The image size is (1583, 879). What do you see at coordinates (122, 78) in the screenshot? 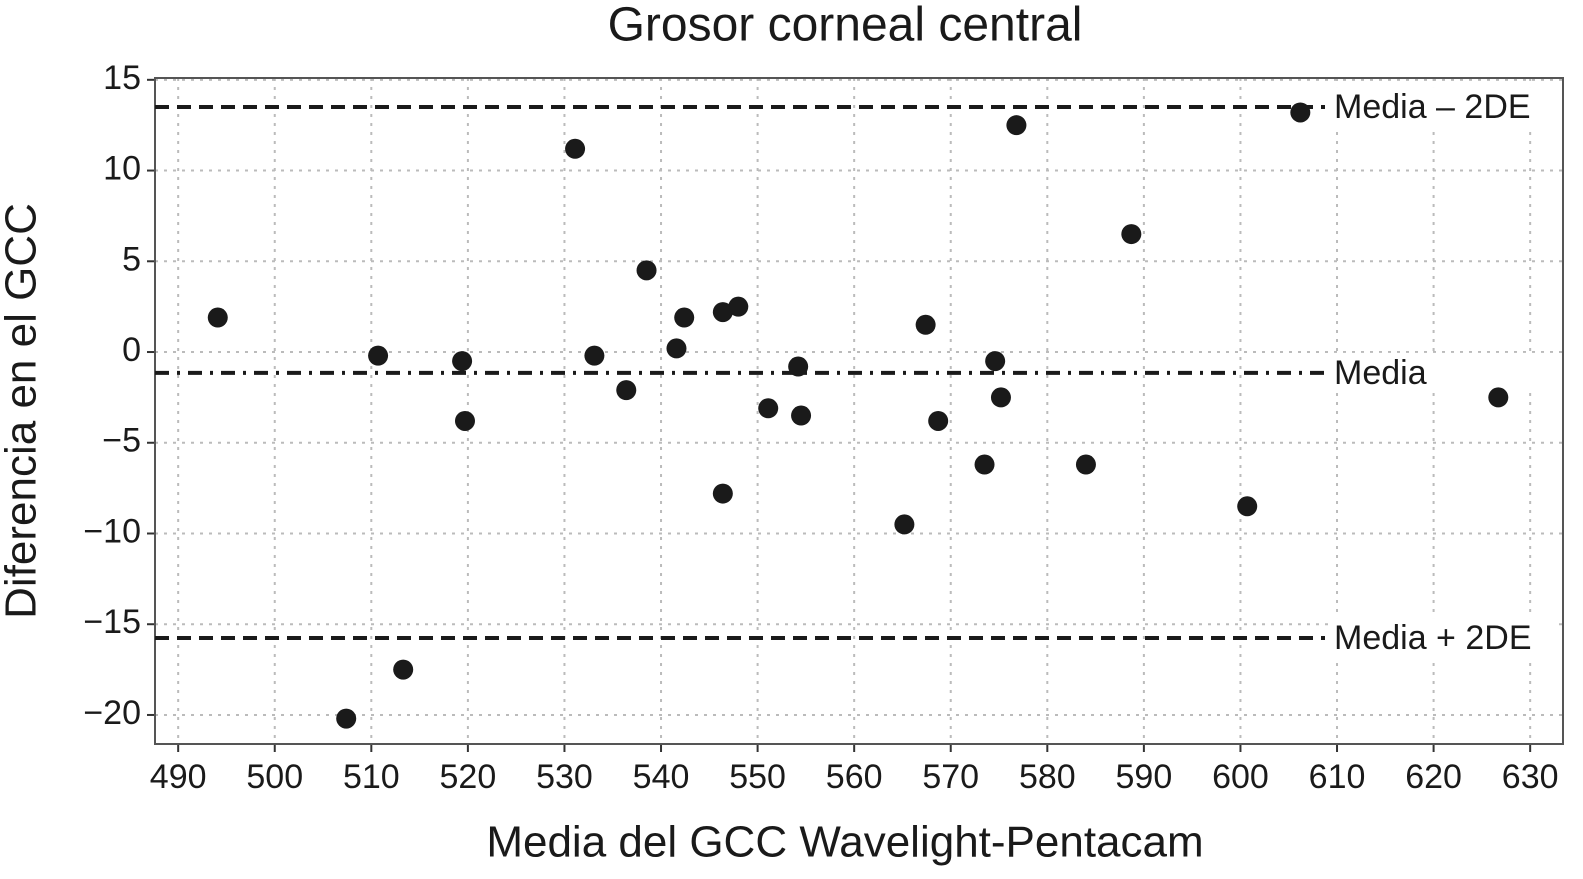
I see `y-tick-label: 15` at bounding box center [122, 78].